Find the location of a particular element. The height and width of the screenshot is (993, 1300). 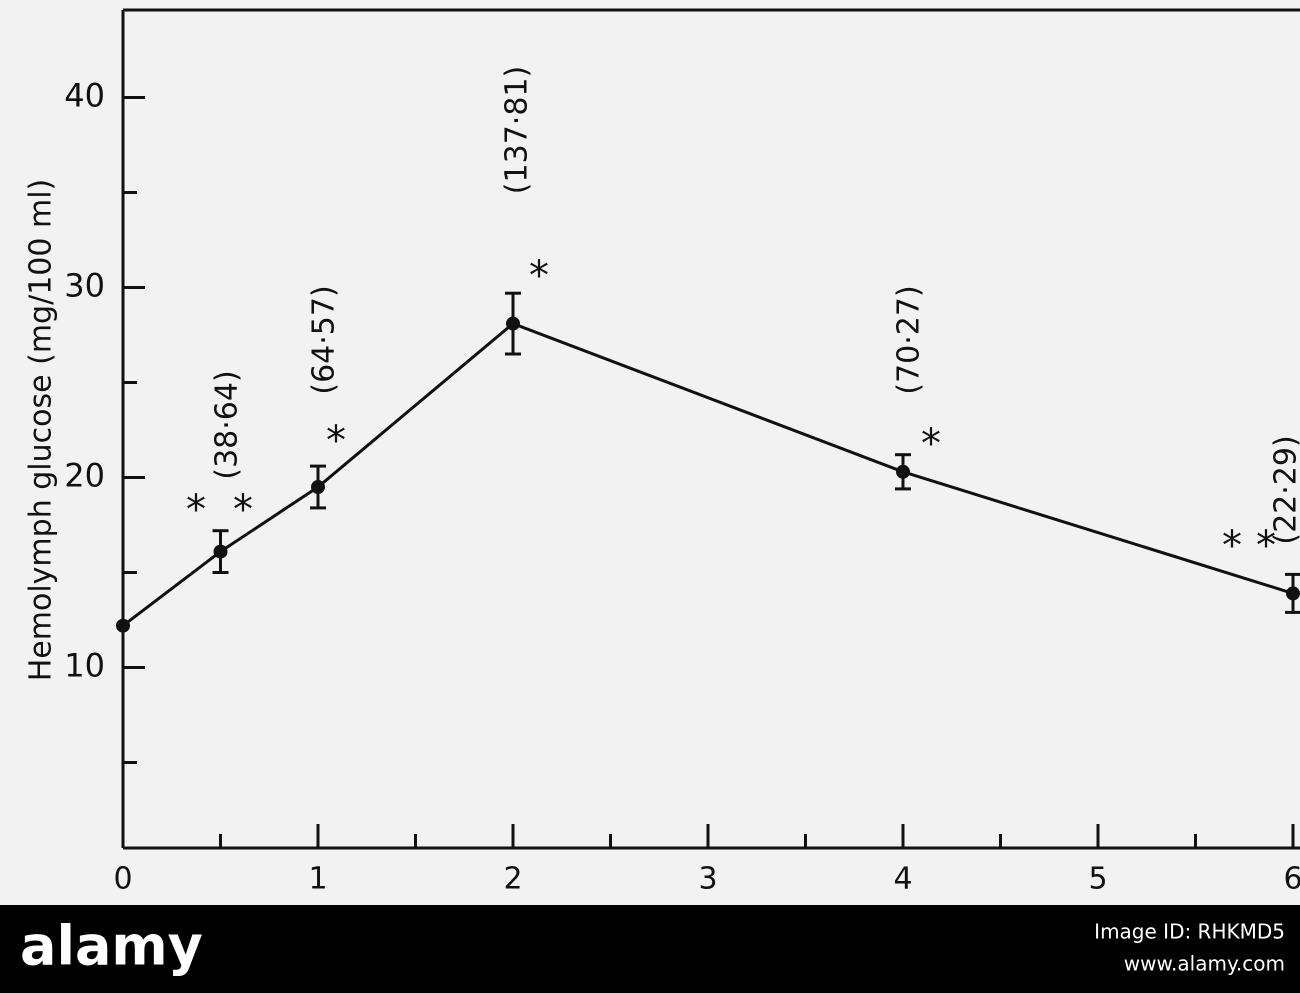

y-tick-label: 10 is located at coordinates (84, 666).